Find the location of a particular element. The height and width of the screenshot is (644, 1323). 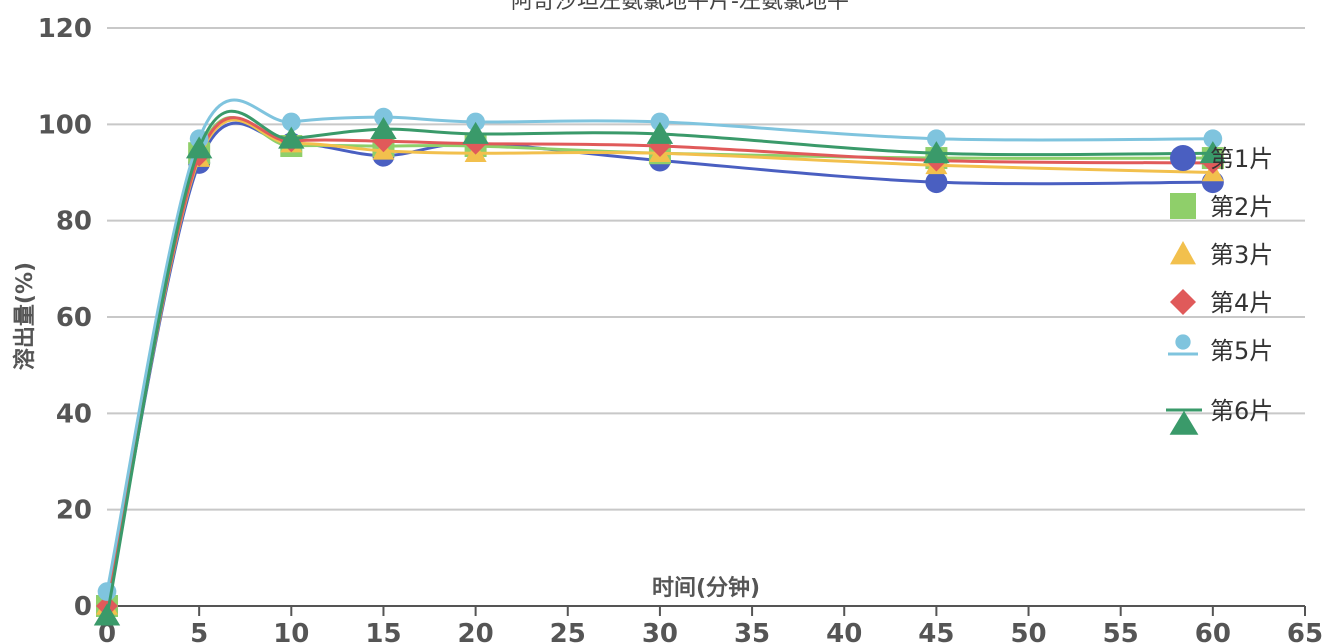

chart-title: 阿奇沙坦左氨氯地平片-左氨氯地平 is located at coordinates (680, 7).